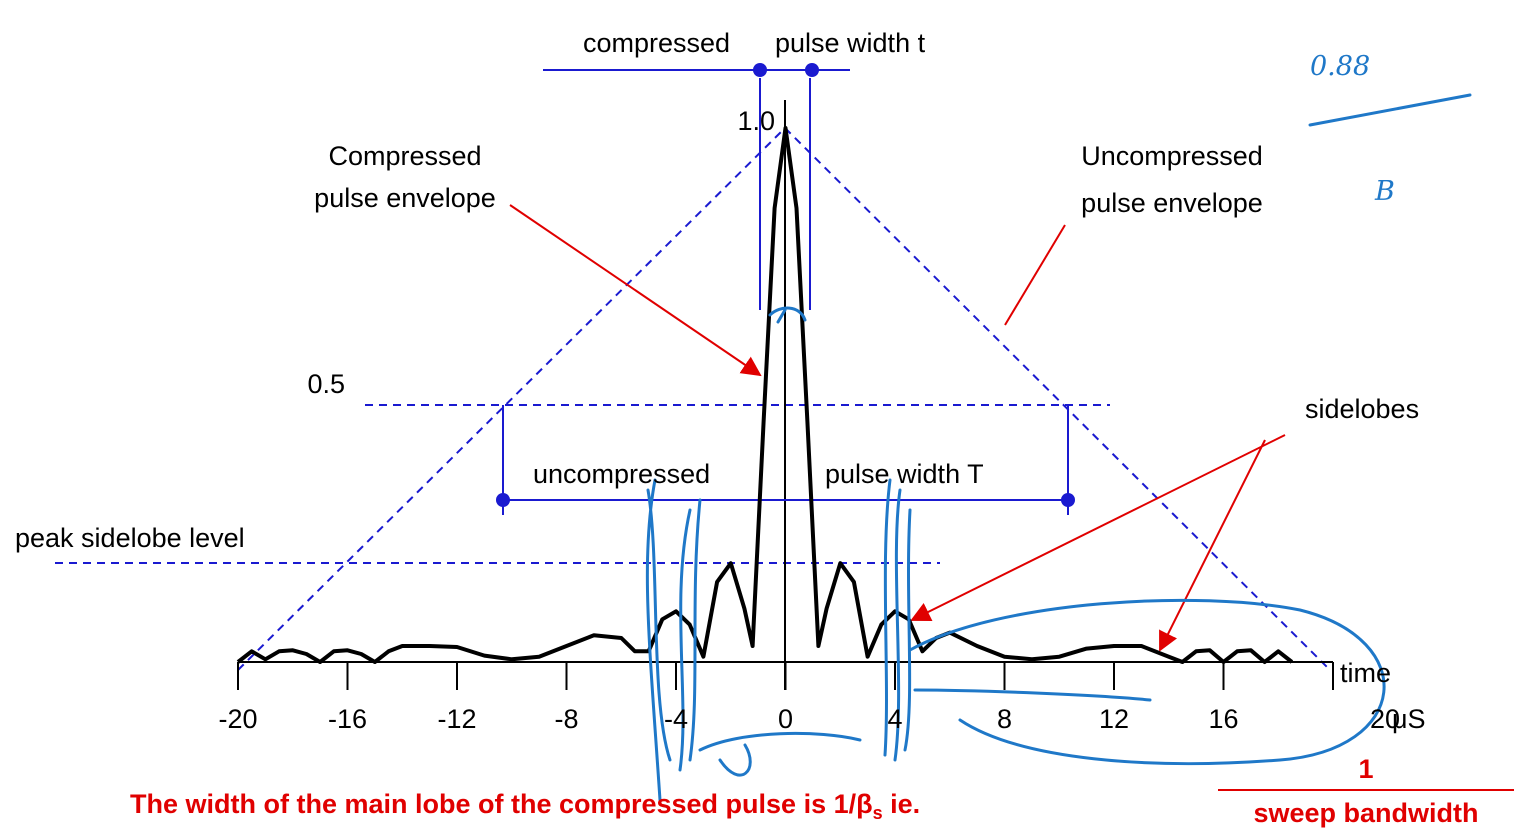 This screenshot has height=835, width=1531. What do you see at coordinates (456, 719) in the screenshot?
I see `x-tick-label: -12` at bounding box center [456, 719].